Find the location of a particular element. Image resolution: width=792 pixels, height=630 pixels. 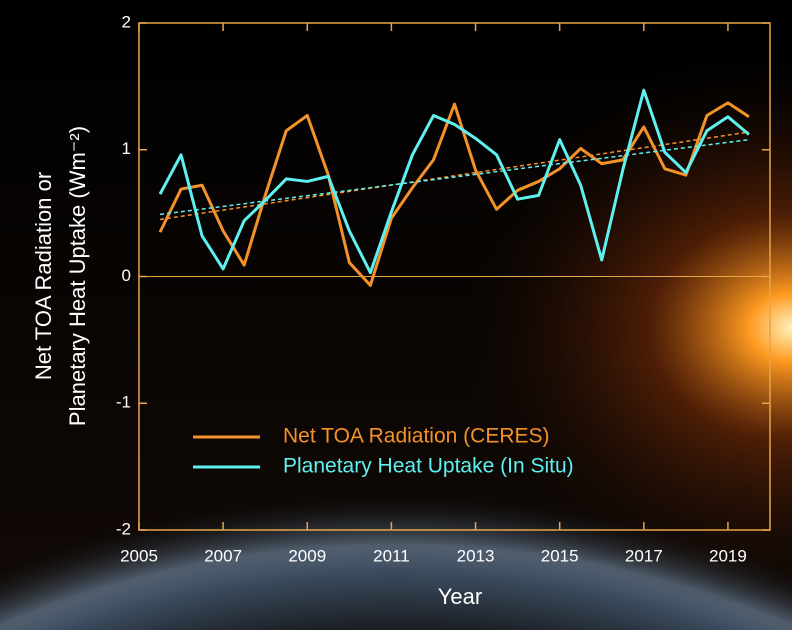

x-tick-label: 2019 is located at coordinates (728, 555).